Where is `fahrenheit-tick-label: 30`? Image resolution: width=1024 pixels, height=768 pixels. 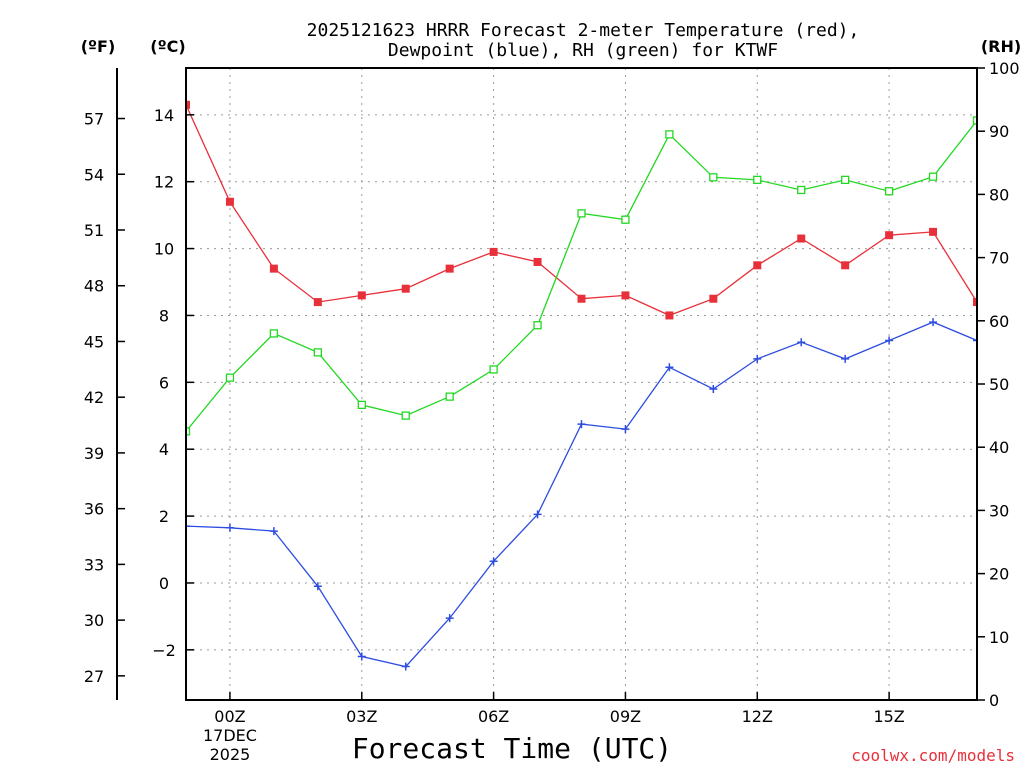
fahrenheit-tick-label: 30 is located at coordinates (94, 620).